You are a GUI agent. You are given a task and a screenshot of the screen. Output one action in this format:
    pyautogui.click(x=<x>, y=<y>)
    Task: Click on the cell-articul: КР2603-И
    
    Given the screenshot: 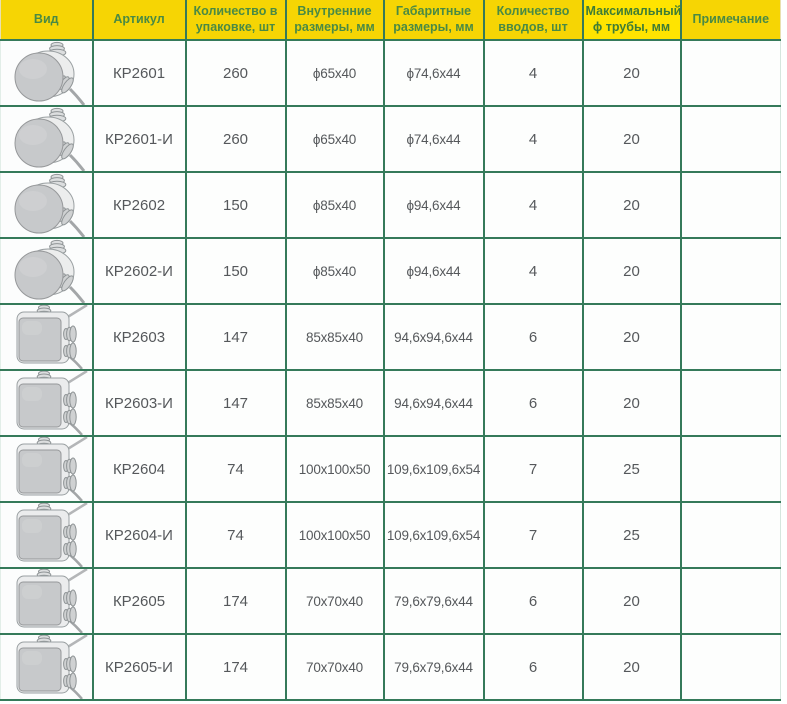 What is the action you would take?
    pyautogui.click(x=139, y=403)
    